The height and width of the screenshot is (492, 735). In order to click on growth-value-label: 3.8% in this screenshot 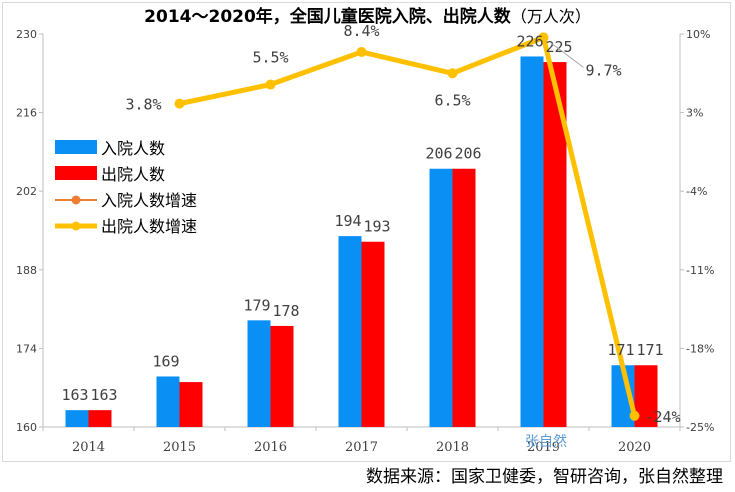, I will do `click(143, 105)`.